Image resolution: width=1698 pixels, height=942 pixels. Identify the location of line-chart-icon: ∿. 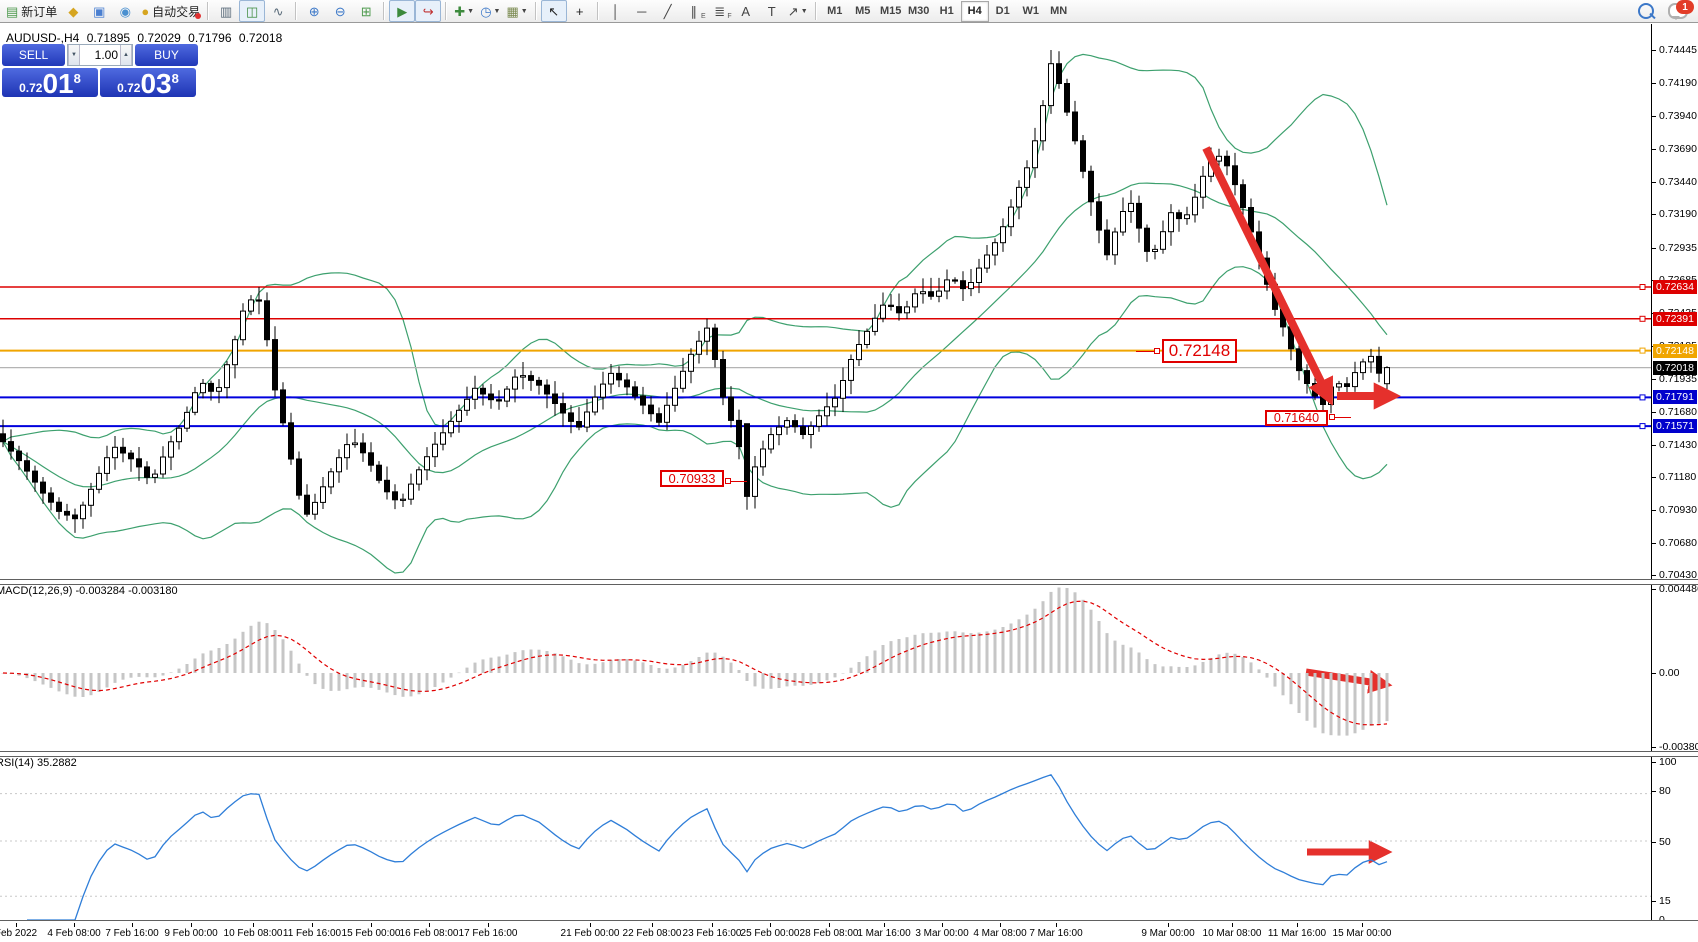
(278, 11).